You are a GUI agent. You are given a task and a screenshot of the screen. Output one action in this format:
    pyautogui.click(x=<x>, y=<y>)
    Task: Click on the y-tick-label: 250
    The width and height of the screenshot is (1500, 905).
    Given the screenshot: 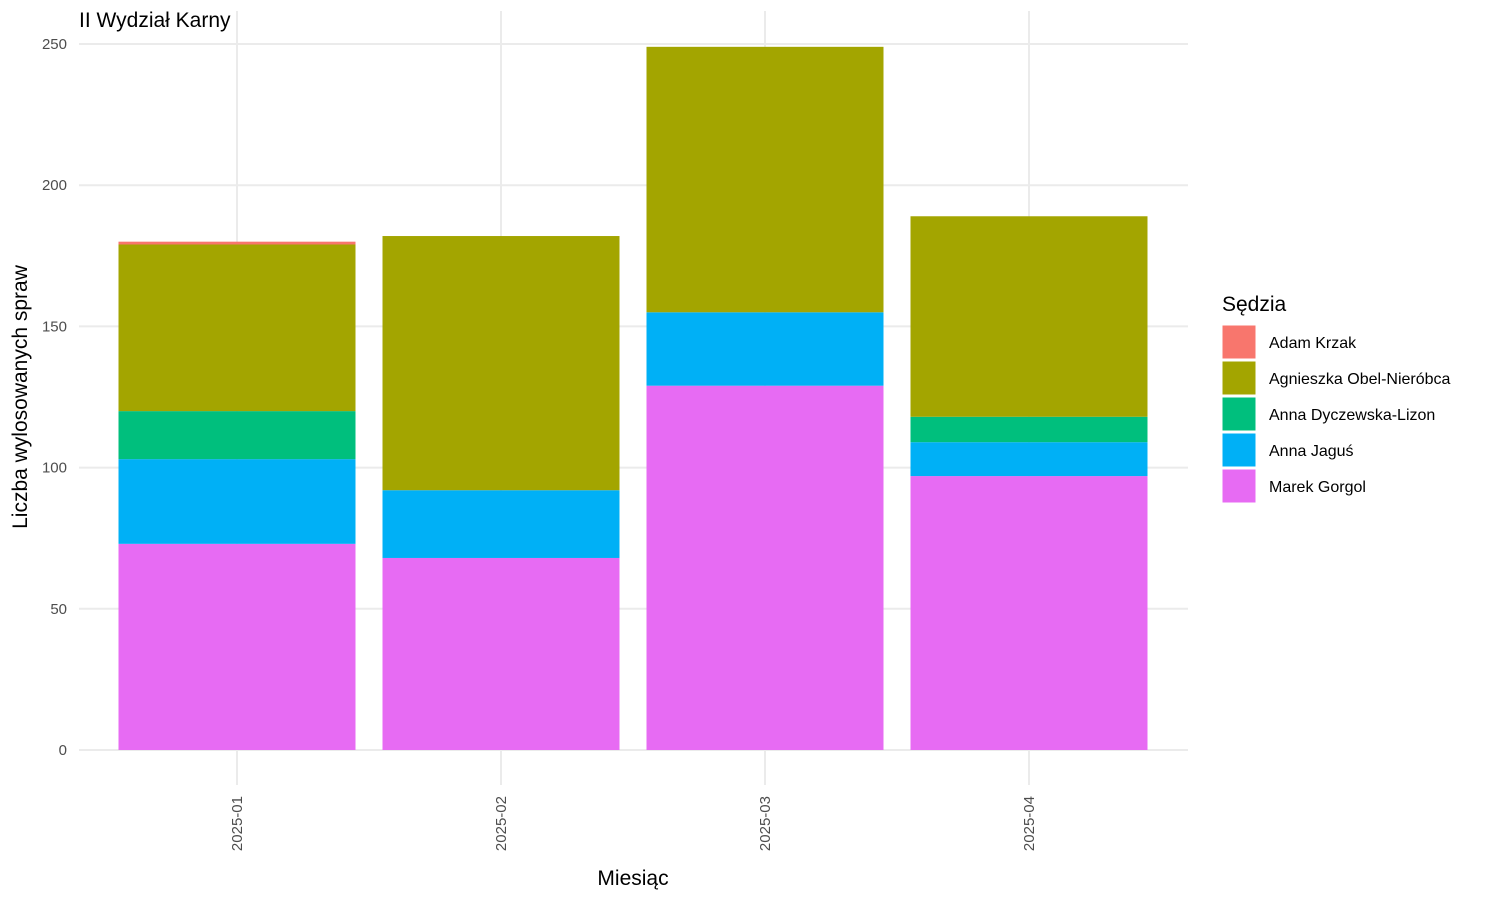 What is the action you would take?
    pyautogui.click(x=54, y=44)
    